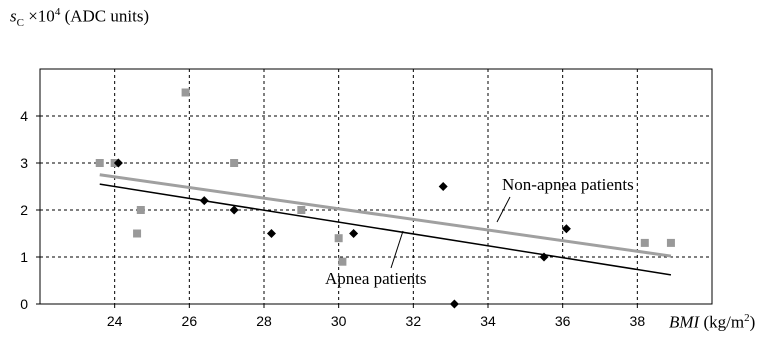  What do you see at coordinates (24, 210) in the screenshot?
I see `y-tick-label: 2` at bounding box center [24, 210].